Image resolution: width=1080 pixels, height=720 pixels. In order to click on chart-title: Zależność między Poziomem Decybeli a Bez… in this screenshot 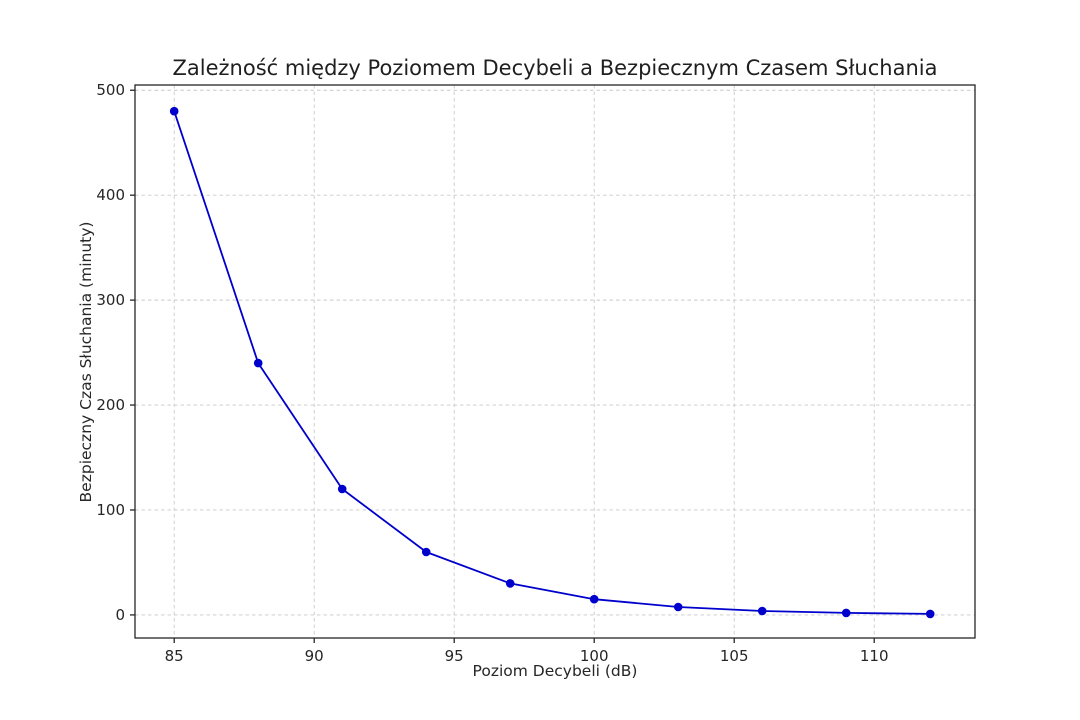, I will do `click(555, 68)`.